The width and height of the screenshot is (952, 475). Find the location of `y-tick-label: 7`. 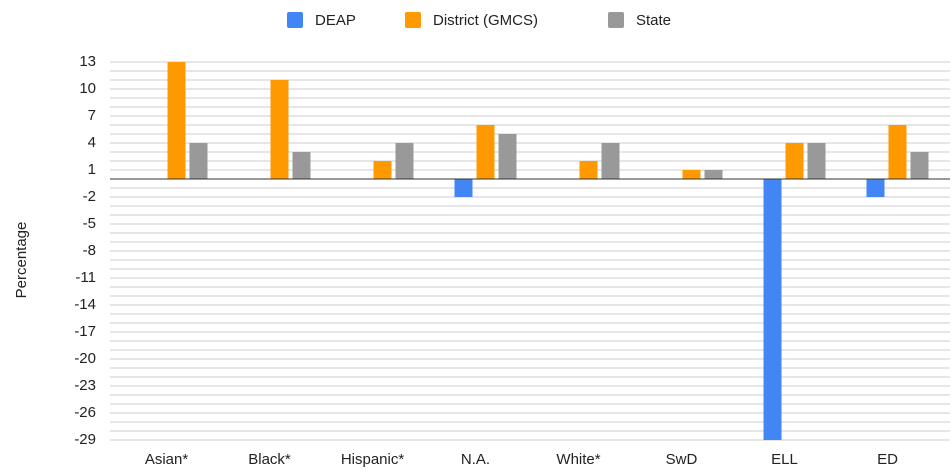

y-tick-label: 7 is located at coordinates (92, 115).